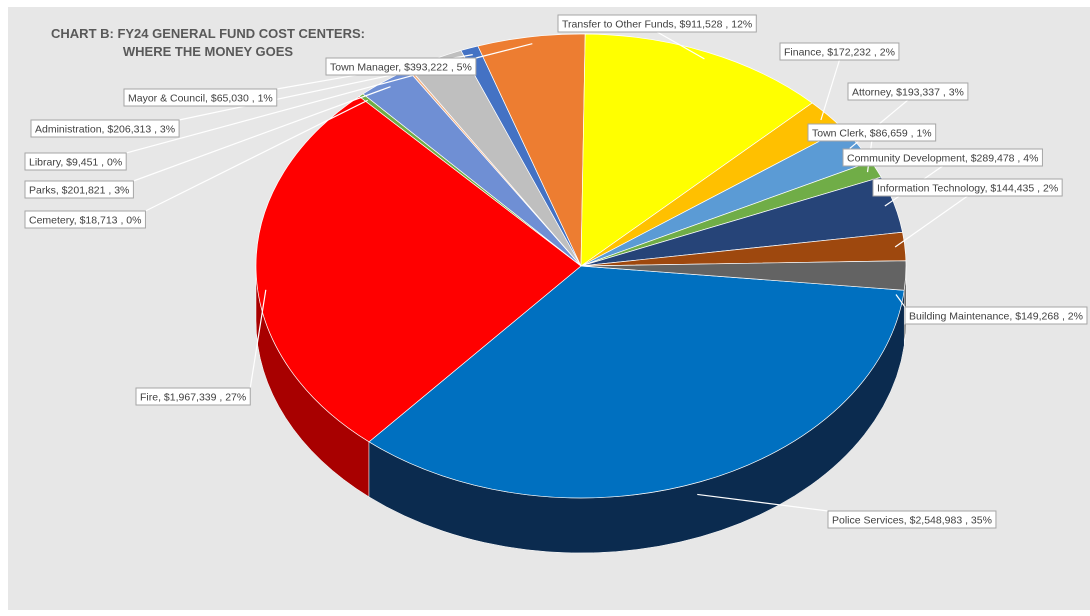 The width and height of the screenshot is (1090, 616). Describe the element at coordinates (208, 33) in the screenshot. I see `chart-title-line-1: CHART B: FY24 GENERAL FUND COST CENTERS:` at that location.